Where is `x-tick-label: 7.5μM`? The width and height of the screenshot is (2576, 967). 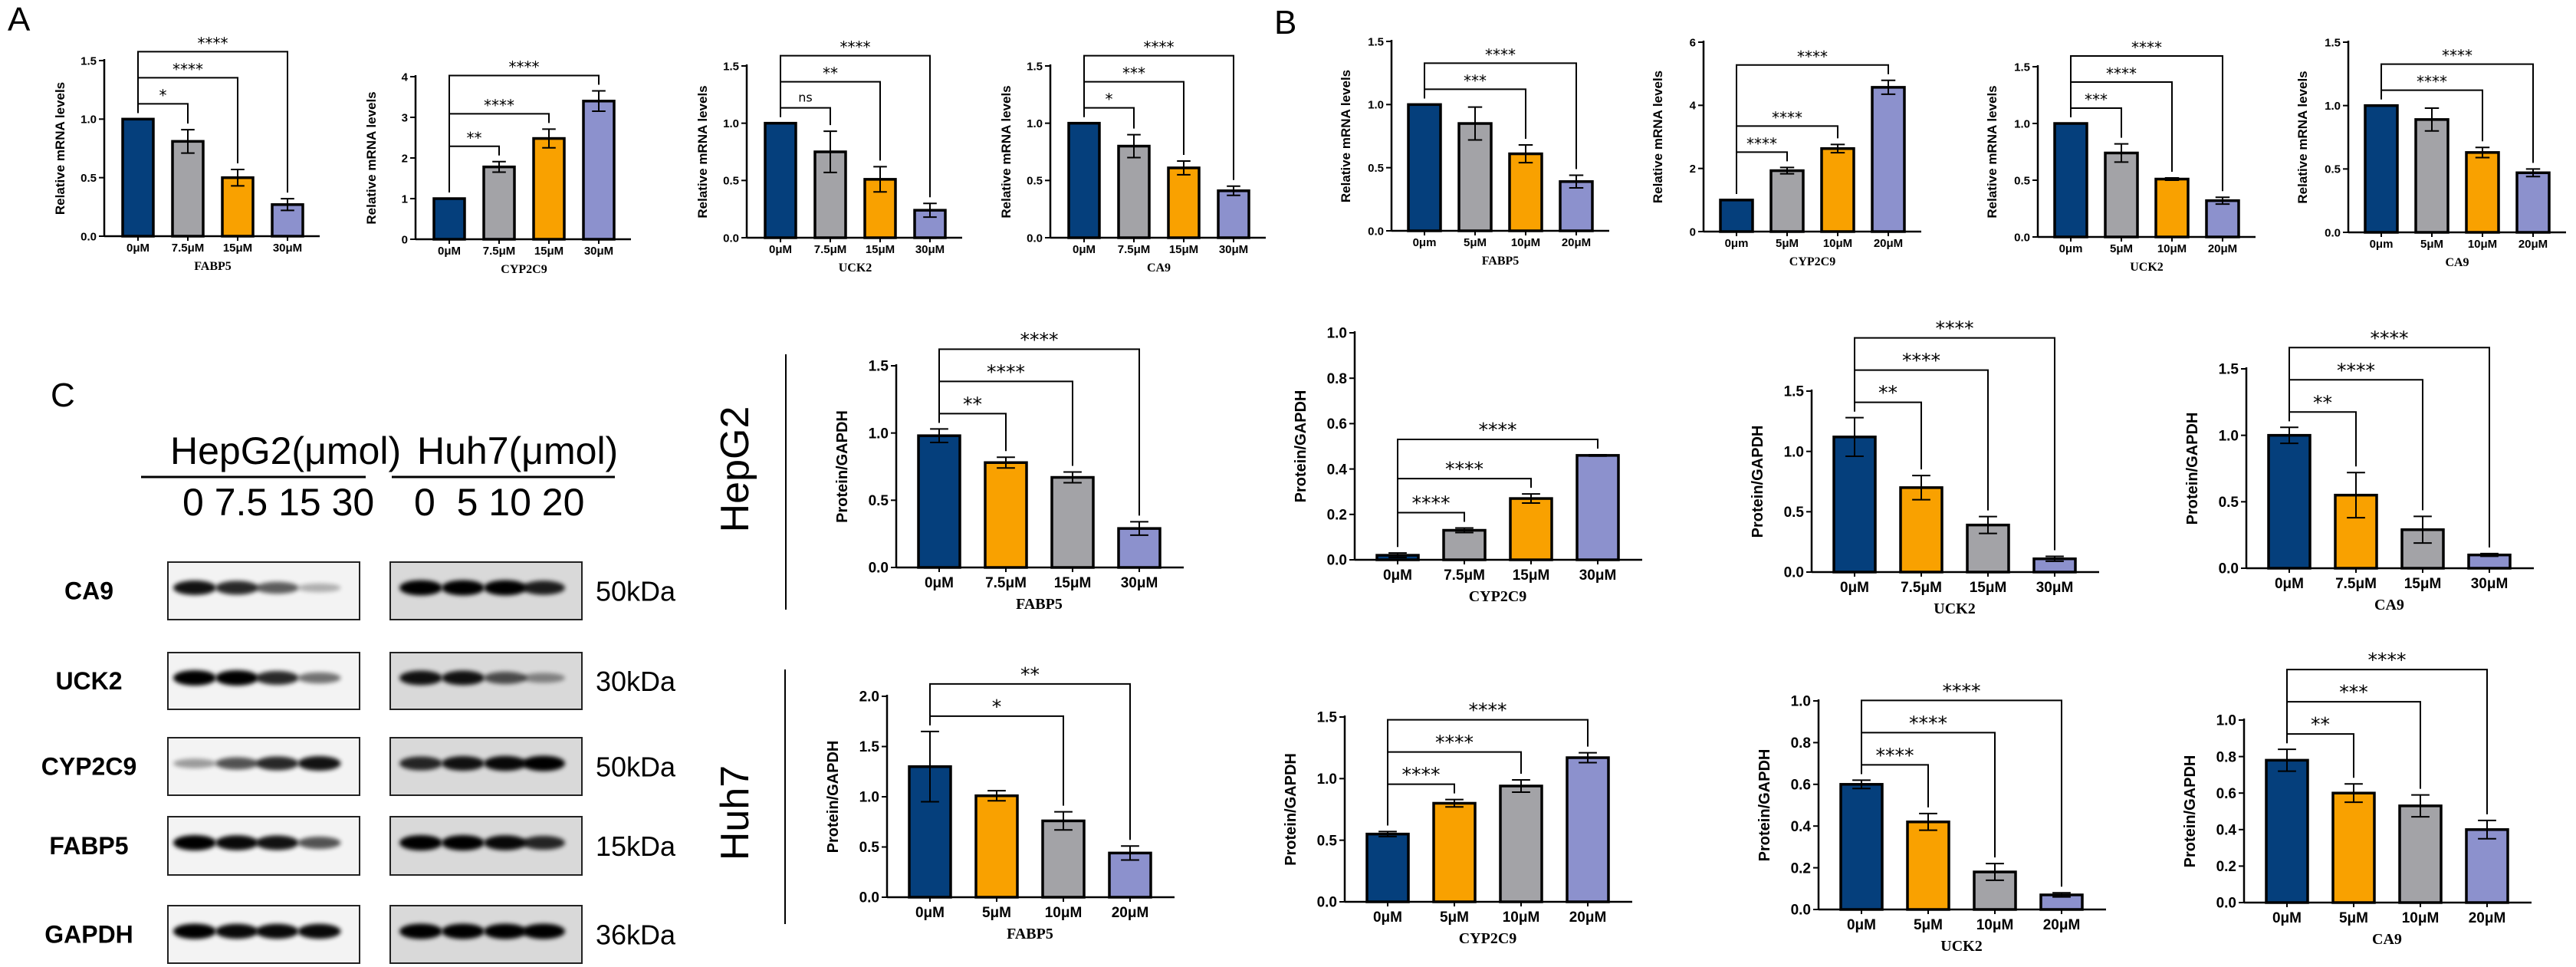 x-tick-label: 7.5μM is located at coordinates (1922, 588).